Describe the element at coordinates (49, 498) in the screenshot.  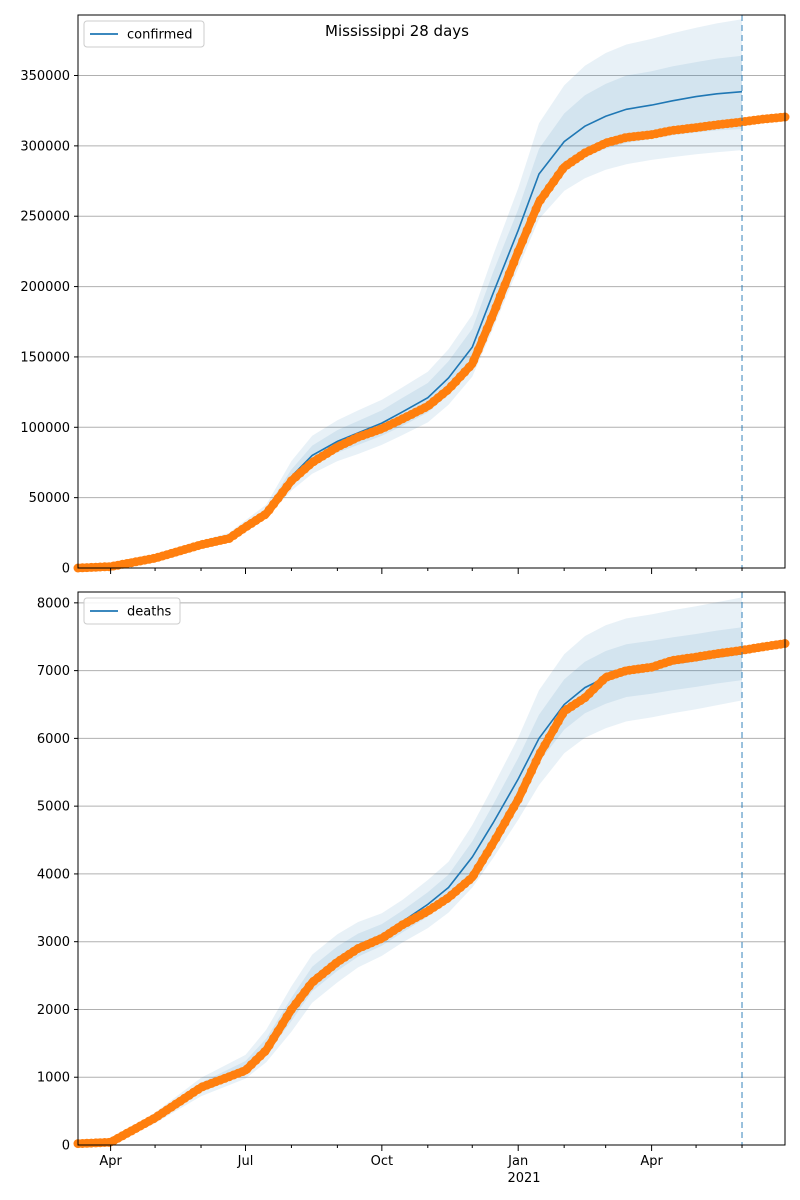
I see `y-tick-label: 50000` at that location.